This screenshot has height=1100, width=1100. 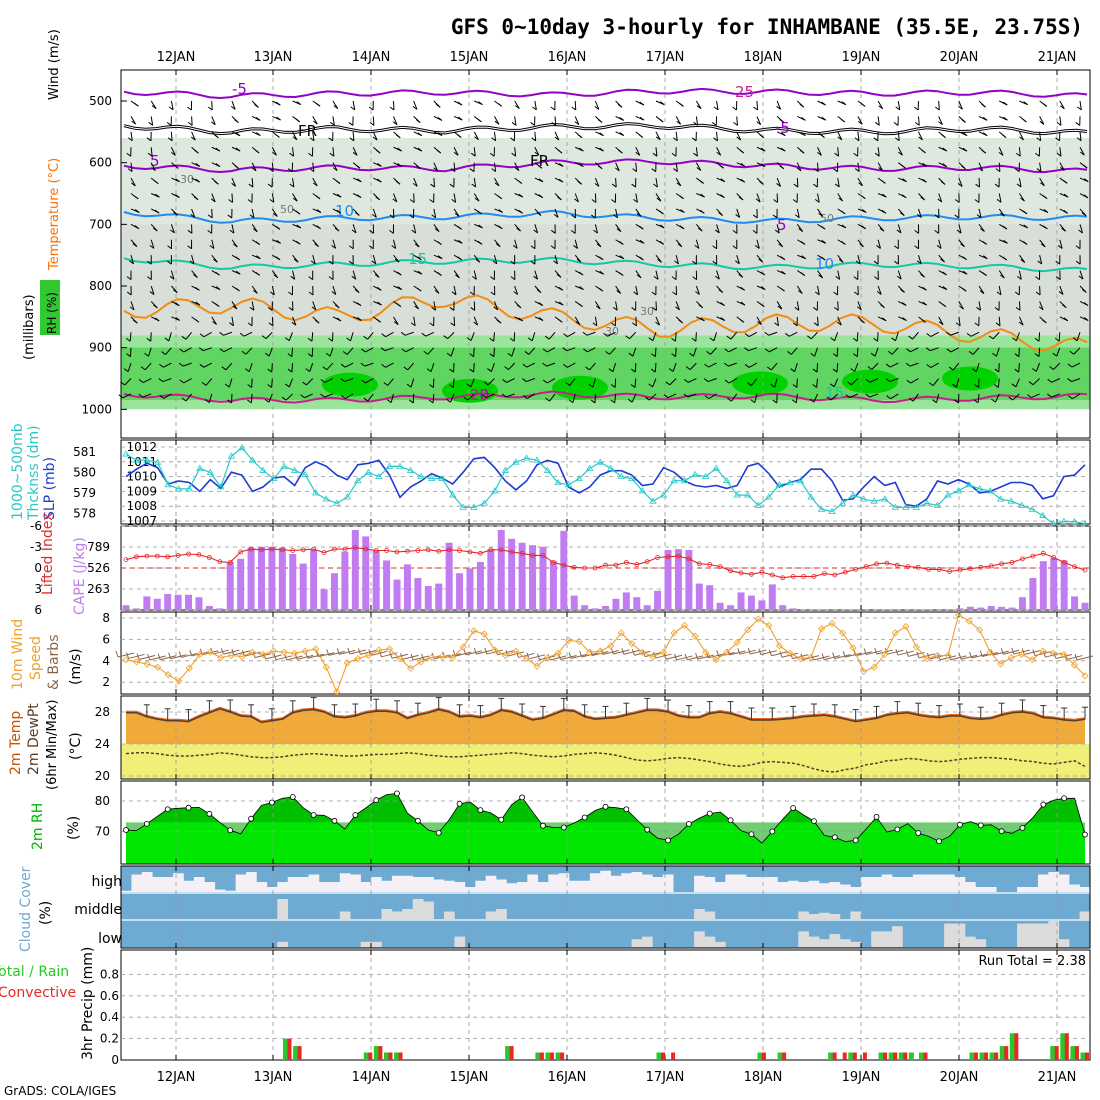 I want to click on wind10-label-2: Speed, so click(x=36, y=658).